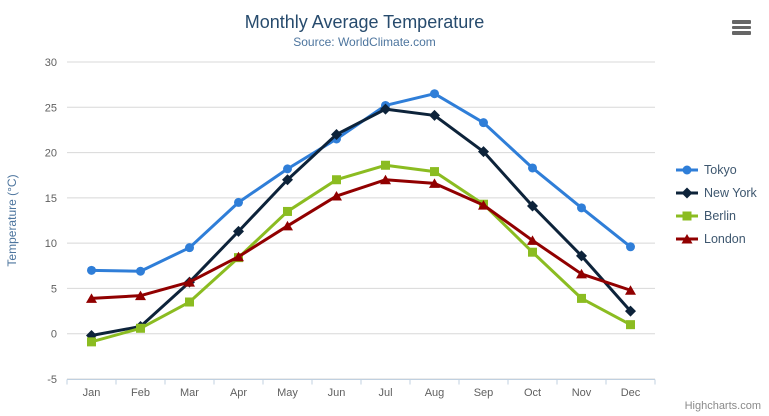 Image resolution: width=769 pixels, height=416 pixels. Describe the element at coordinates (54, 335) in the screenshot. I see `y-axis-label: 0` at that location.